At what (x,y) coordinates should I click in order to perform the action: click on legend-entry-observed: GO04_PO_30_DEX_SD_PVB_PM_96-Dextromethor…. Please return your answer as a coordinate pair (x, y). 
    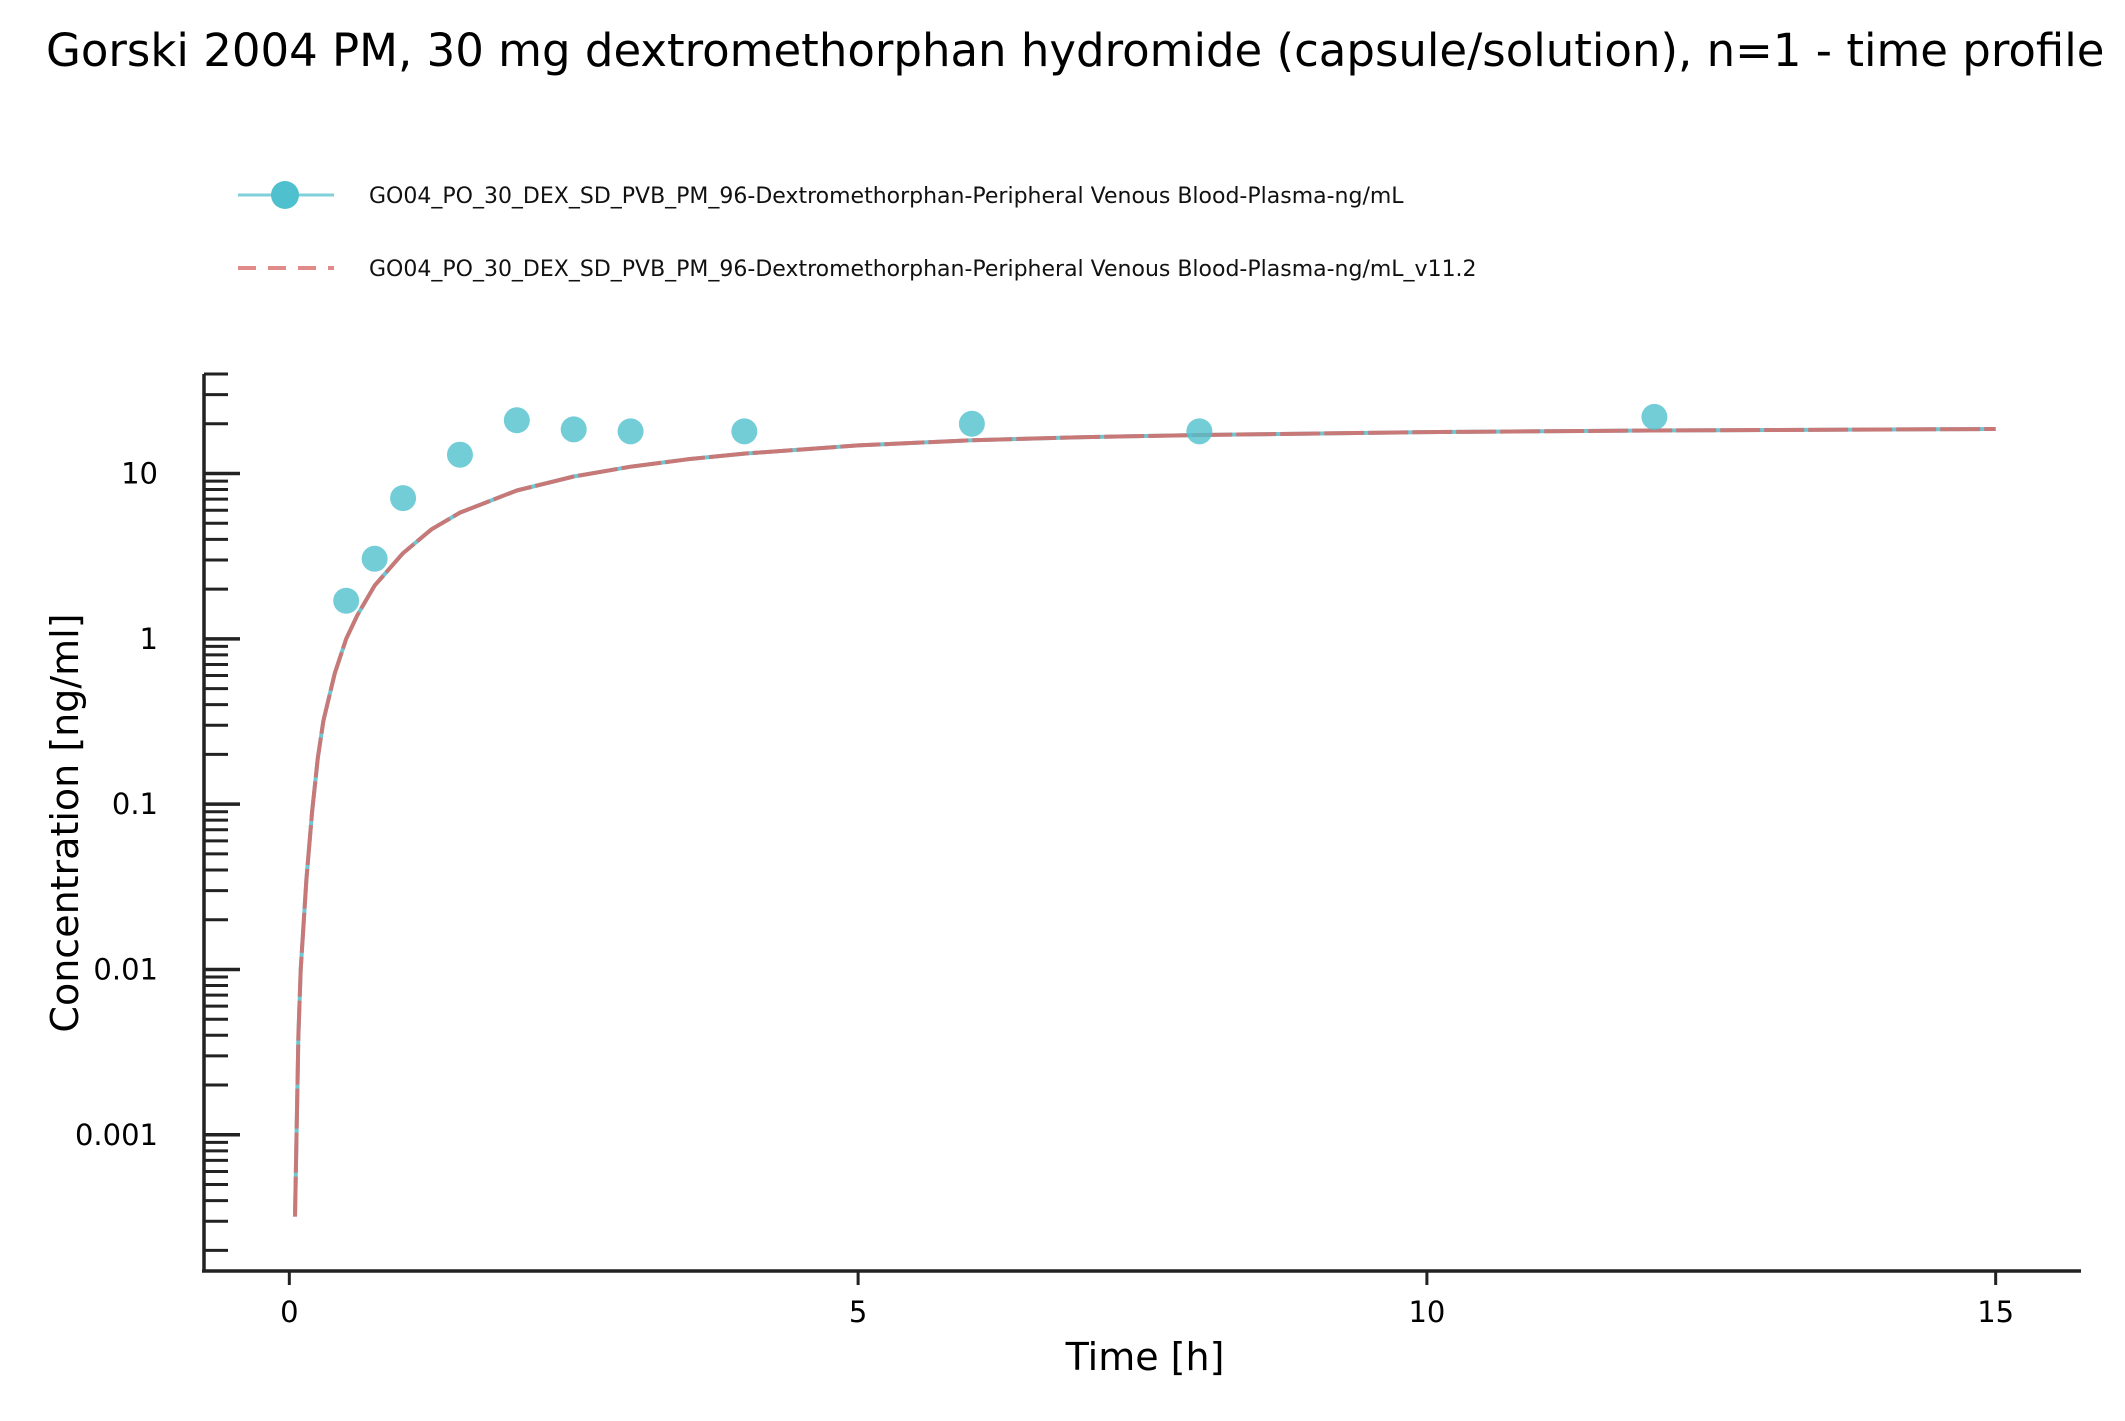
    Looking at the image, I should click on (821, 195).